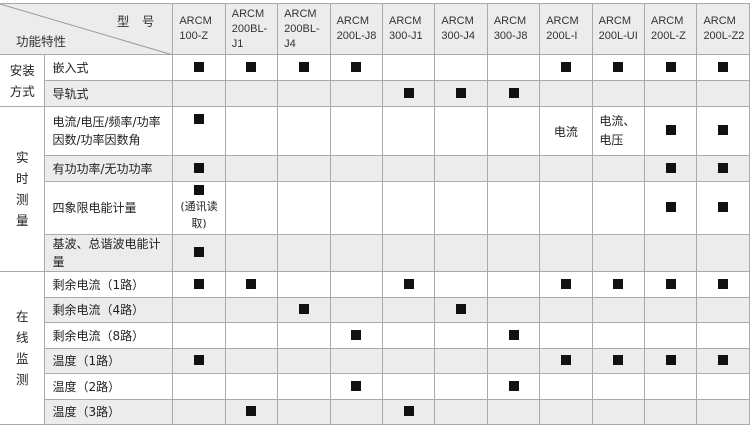 The width and height of the screenshot is (750, 425). What do you see at coordinates (723, 29) in the screenshot?
I see `model-header: ARCM 200L-Z2` at bounding box center [723, 29].